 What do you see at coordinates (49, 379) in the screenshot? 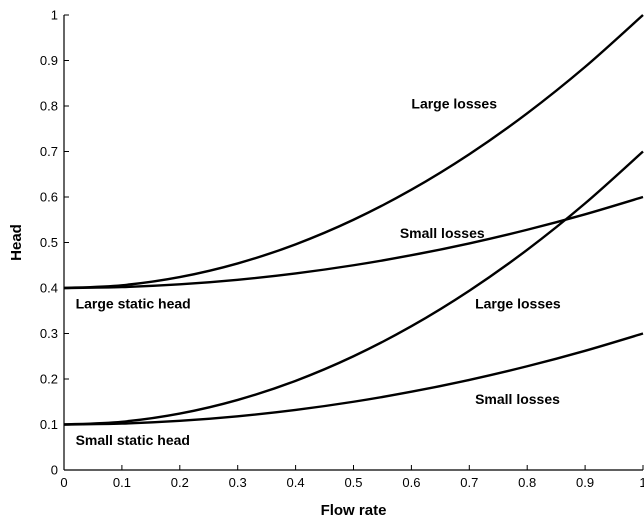
I see `y-tick-label: 0.2` at bounding box center [49, 379].